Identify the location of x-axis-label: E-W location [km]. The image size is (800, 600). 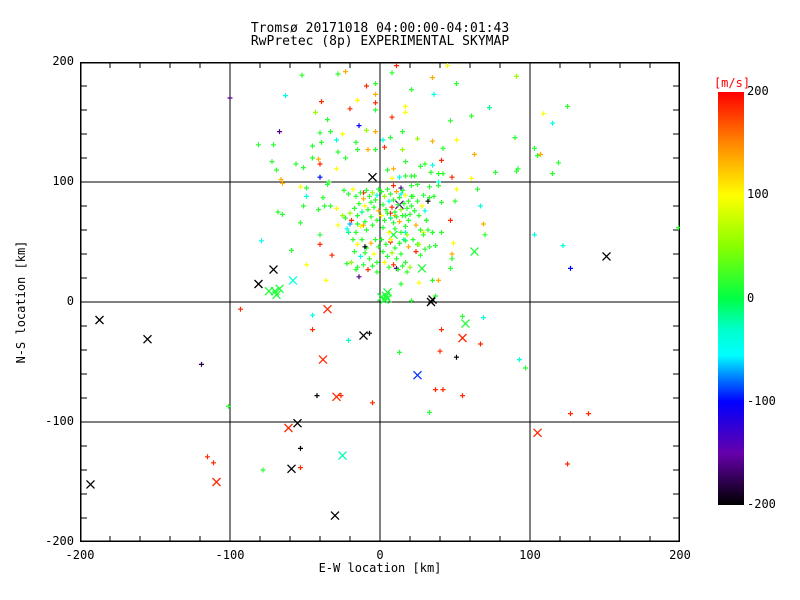
(380, 568).